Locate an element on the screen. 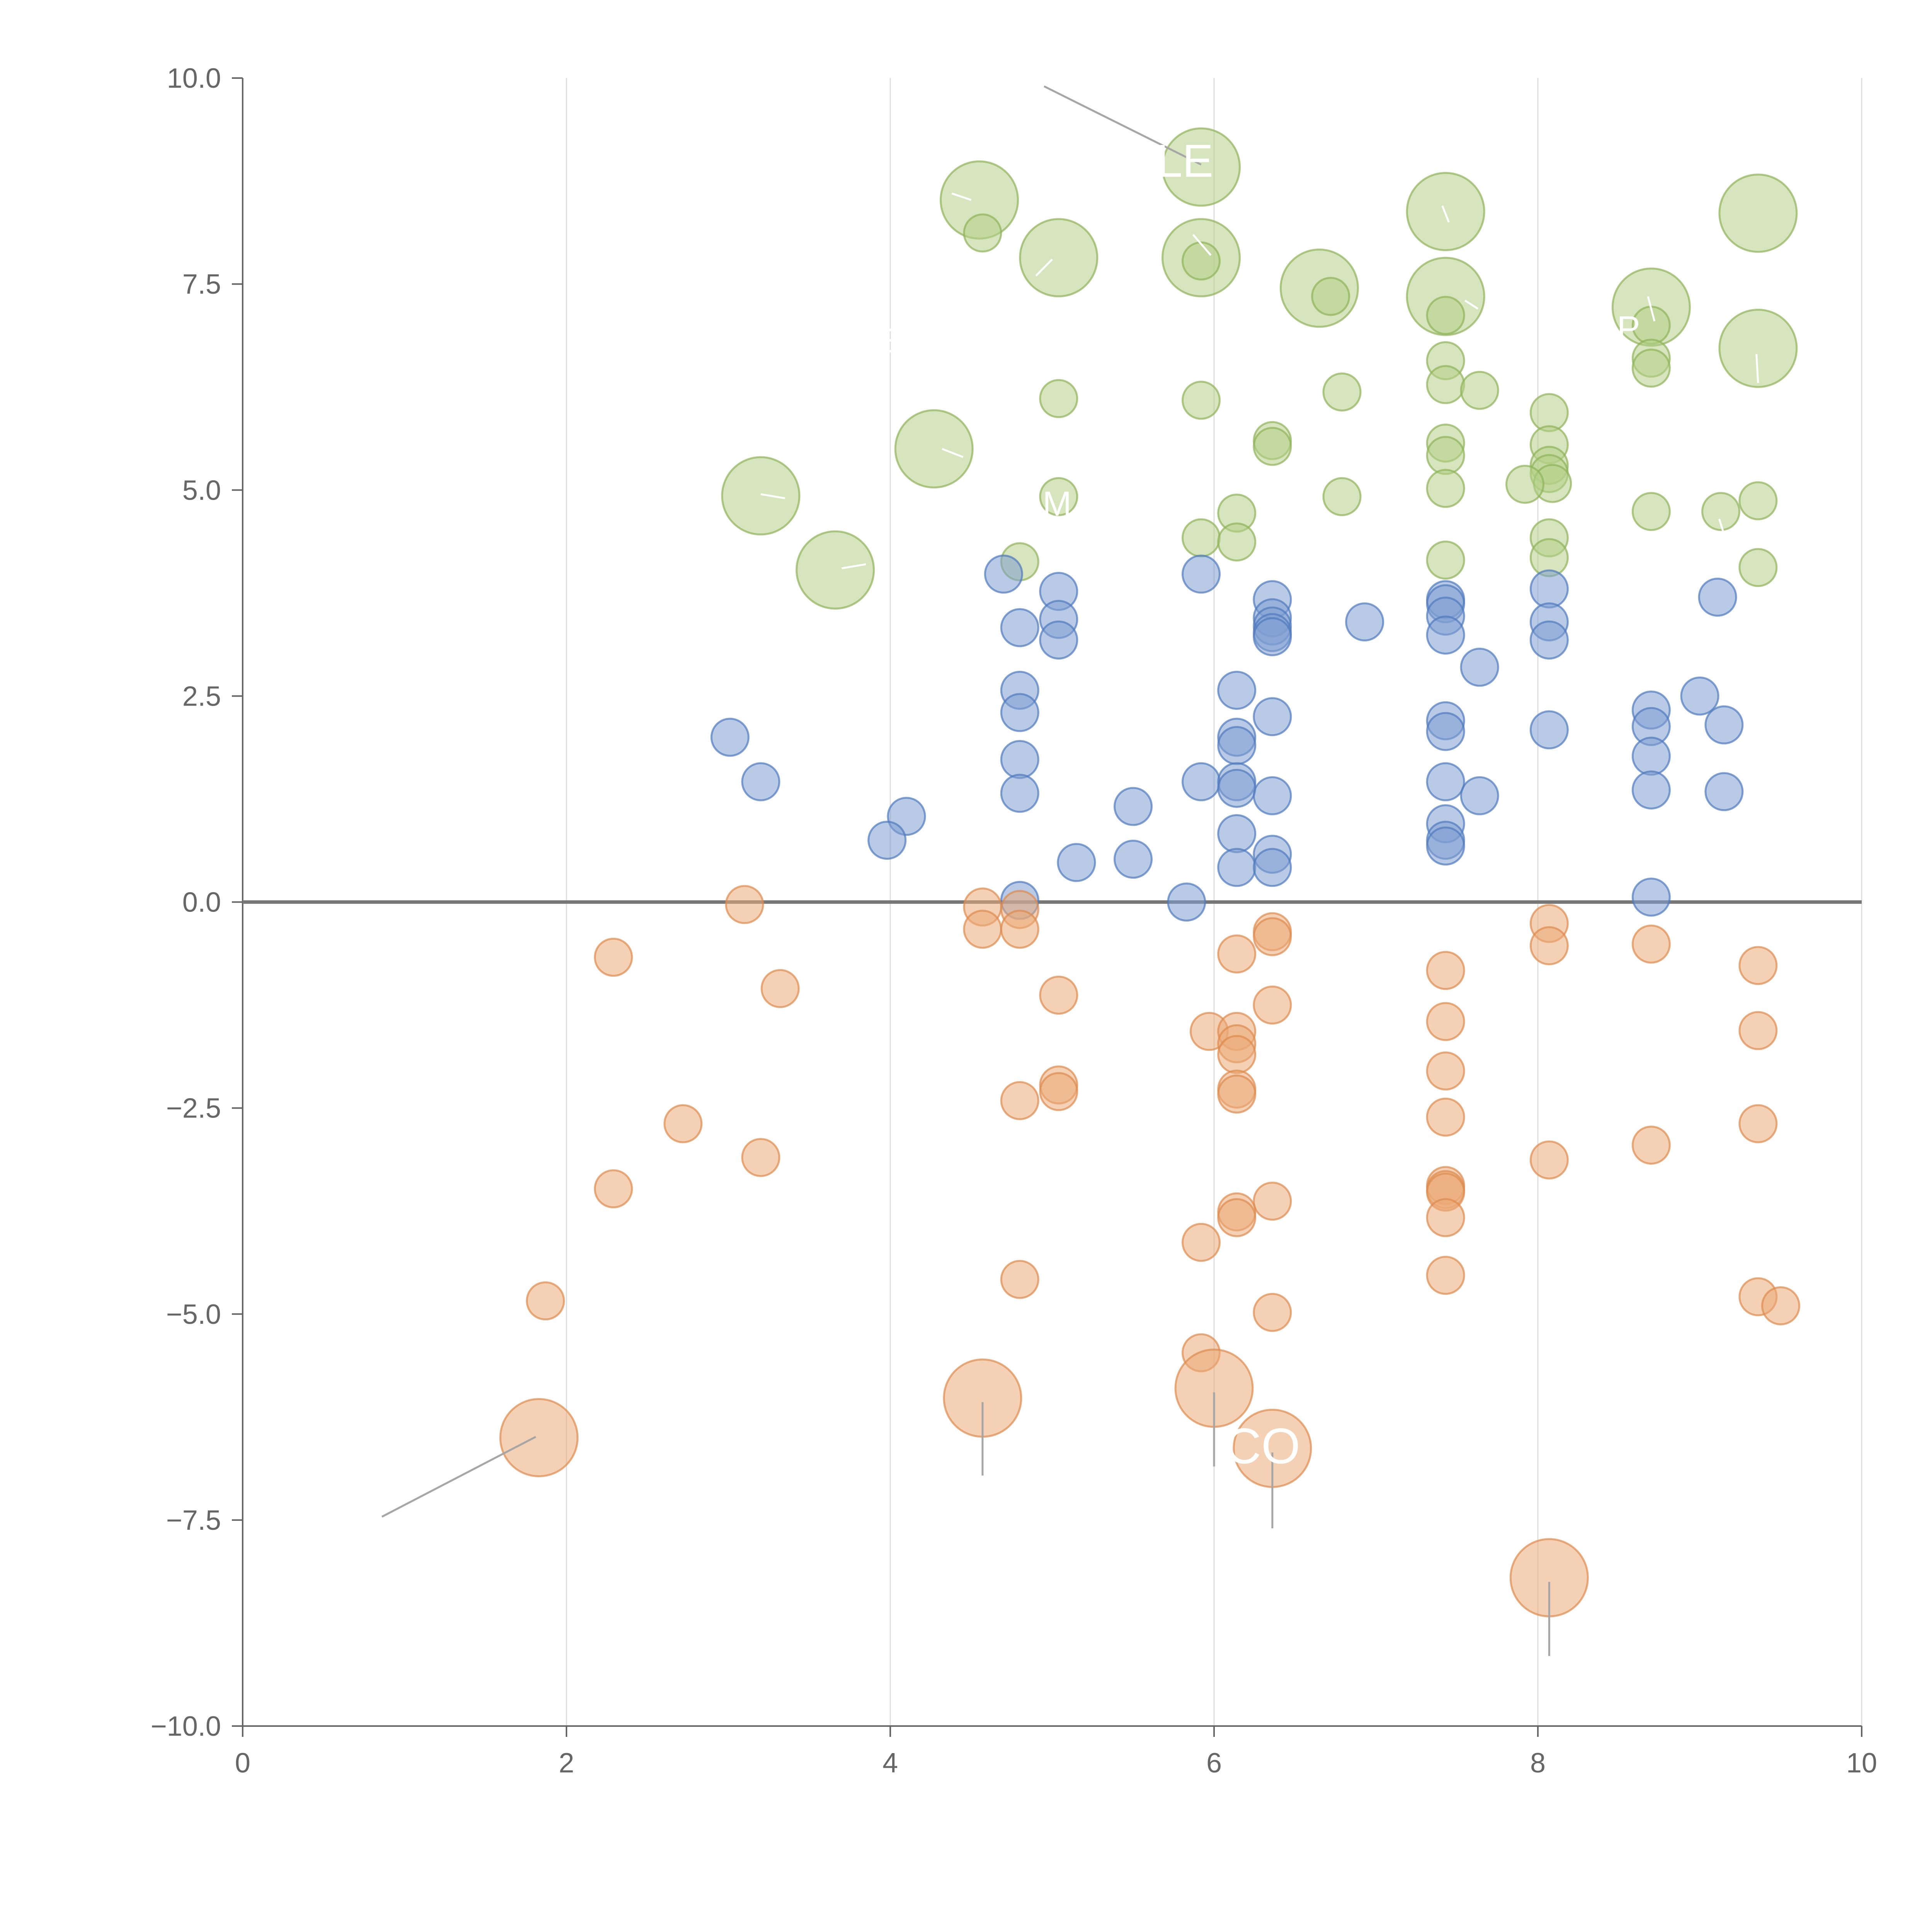 The image size is (1932, 1932). x-tick-label: 0 is located at coordinates (243, 1764).